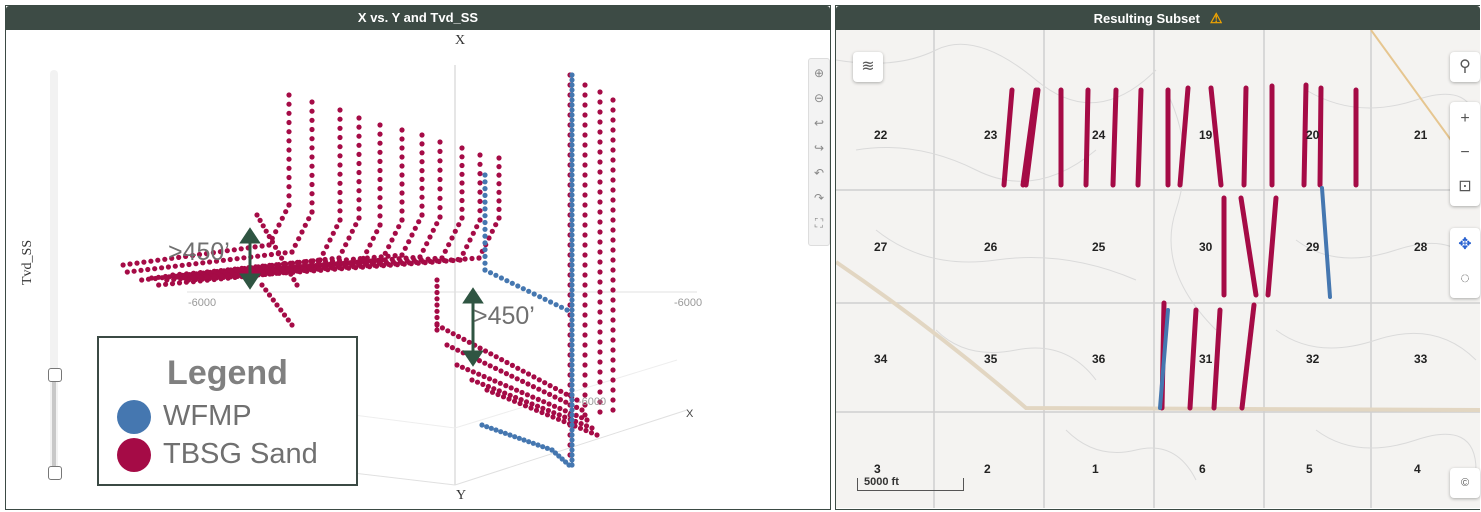  Describe the element at coordinates (55, 473) in the screenshot. I see `depth-slider-handle-bottom` at that location.